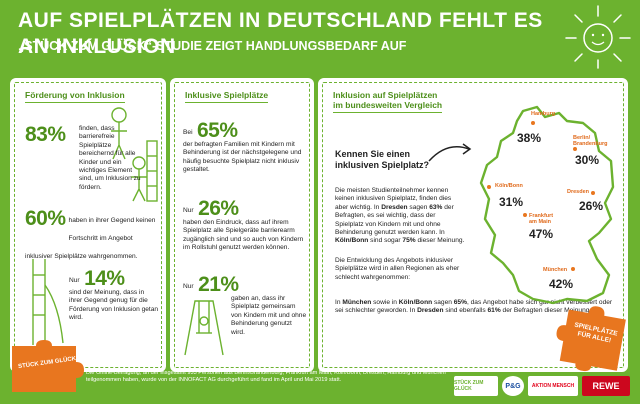 Image resolution: width=640 pixels, height=404 pixels. Describe the element at coordinates (382, 159) in the screenshot. I see `question: Kennen Sie einen inklusiven Spielplatz?` at that location.